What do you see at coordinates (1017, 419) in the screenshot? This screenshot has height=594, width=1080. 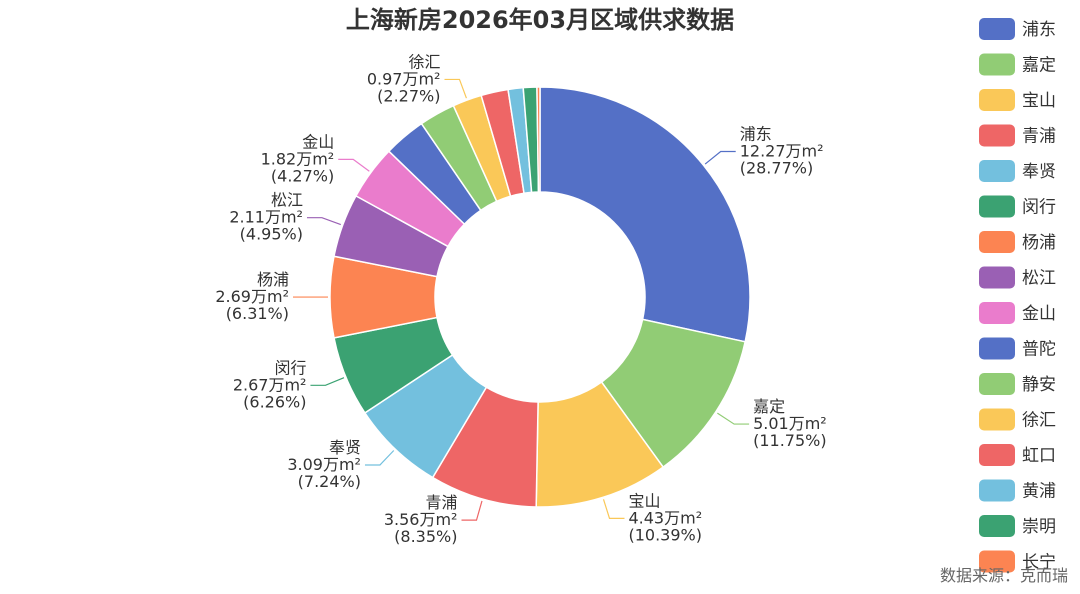 I see `legend-item-11: 徐汇` at bounding box center [1017, 419].